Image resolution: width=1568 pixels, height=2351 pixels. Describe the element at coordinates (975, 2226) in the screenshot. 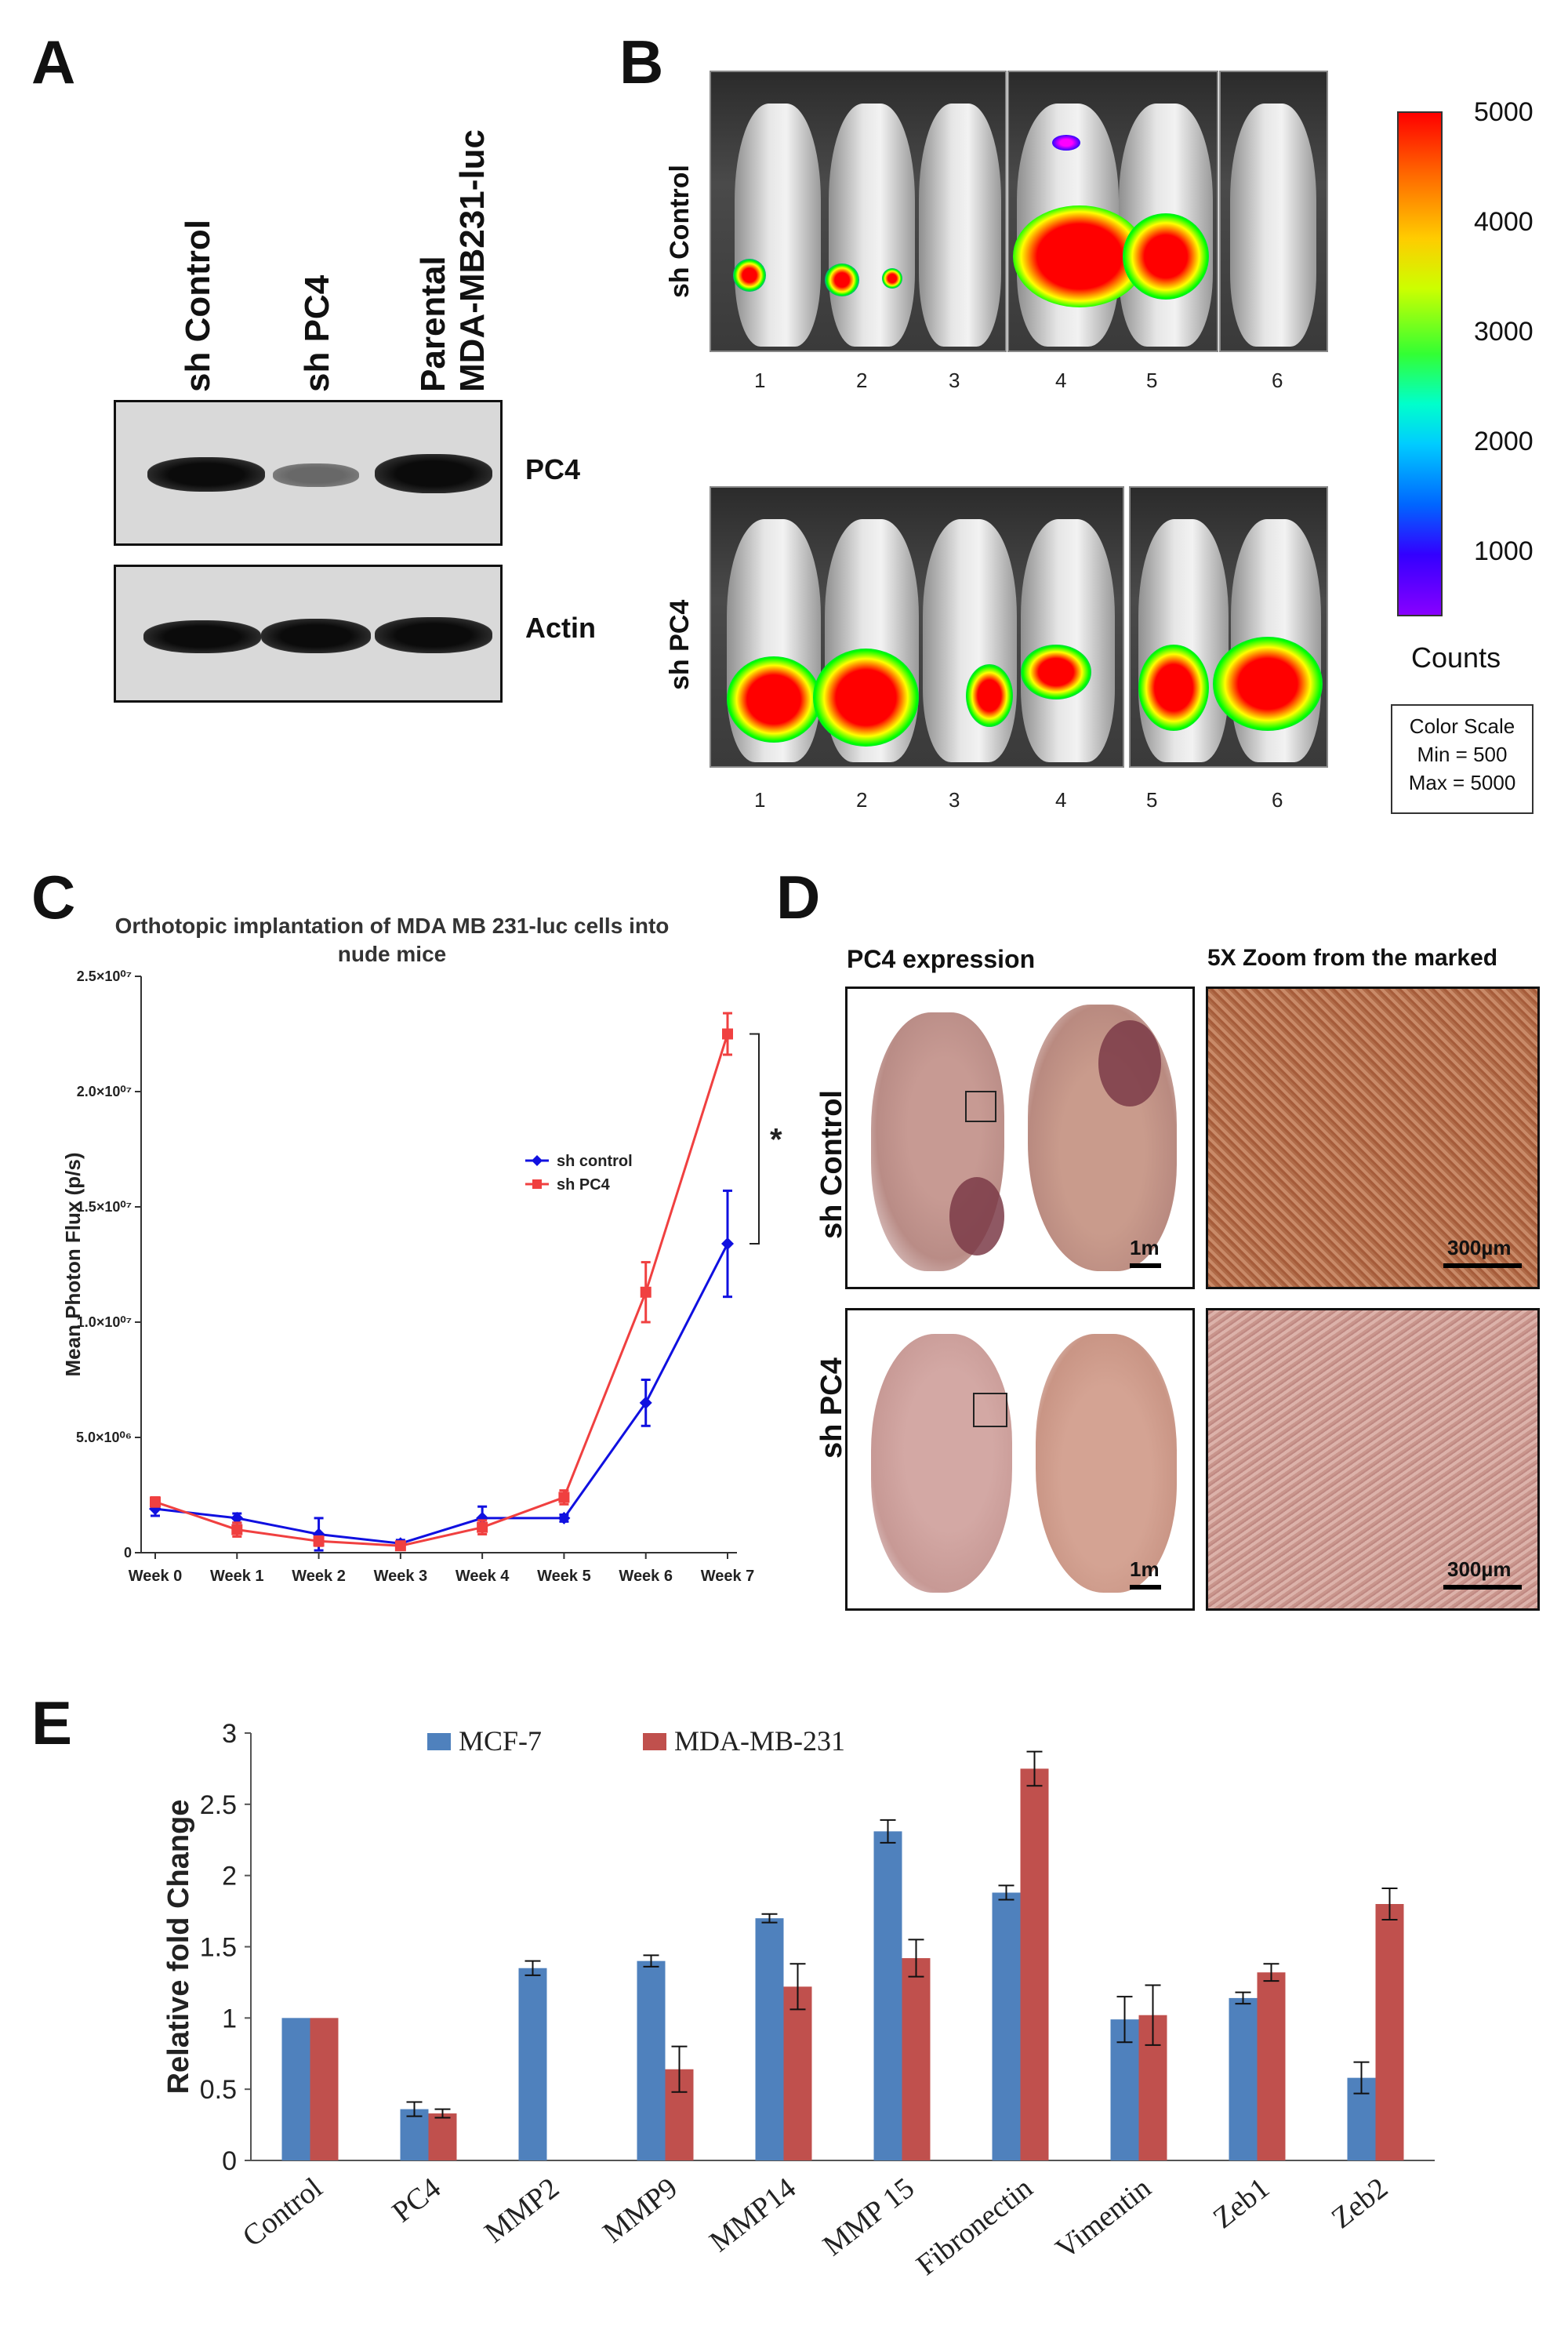

I see `x-tick-label: Fibronectin` at that location.